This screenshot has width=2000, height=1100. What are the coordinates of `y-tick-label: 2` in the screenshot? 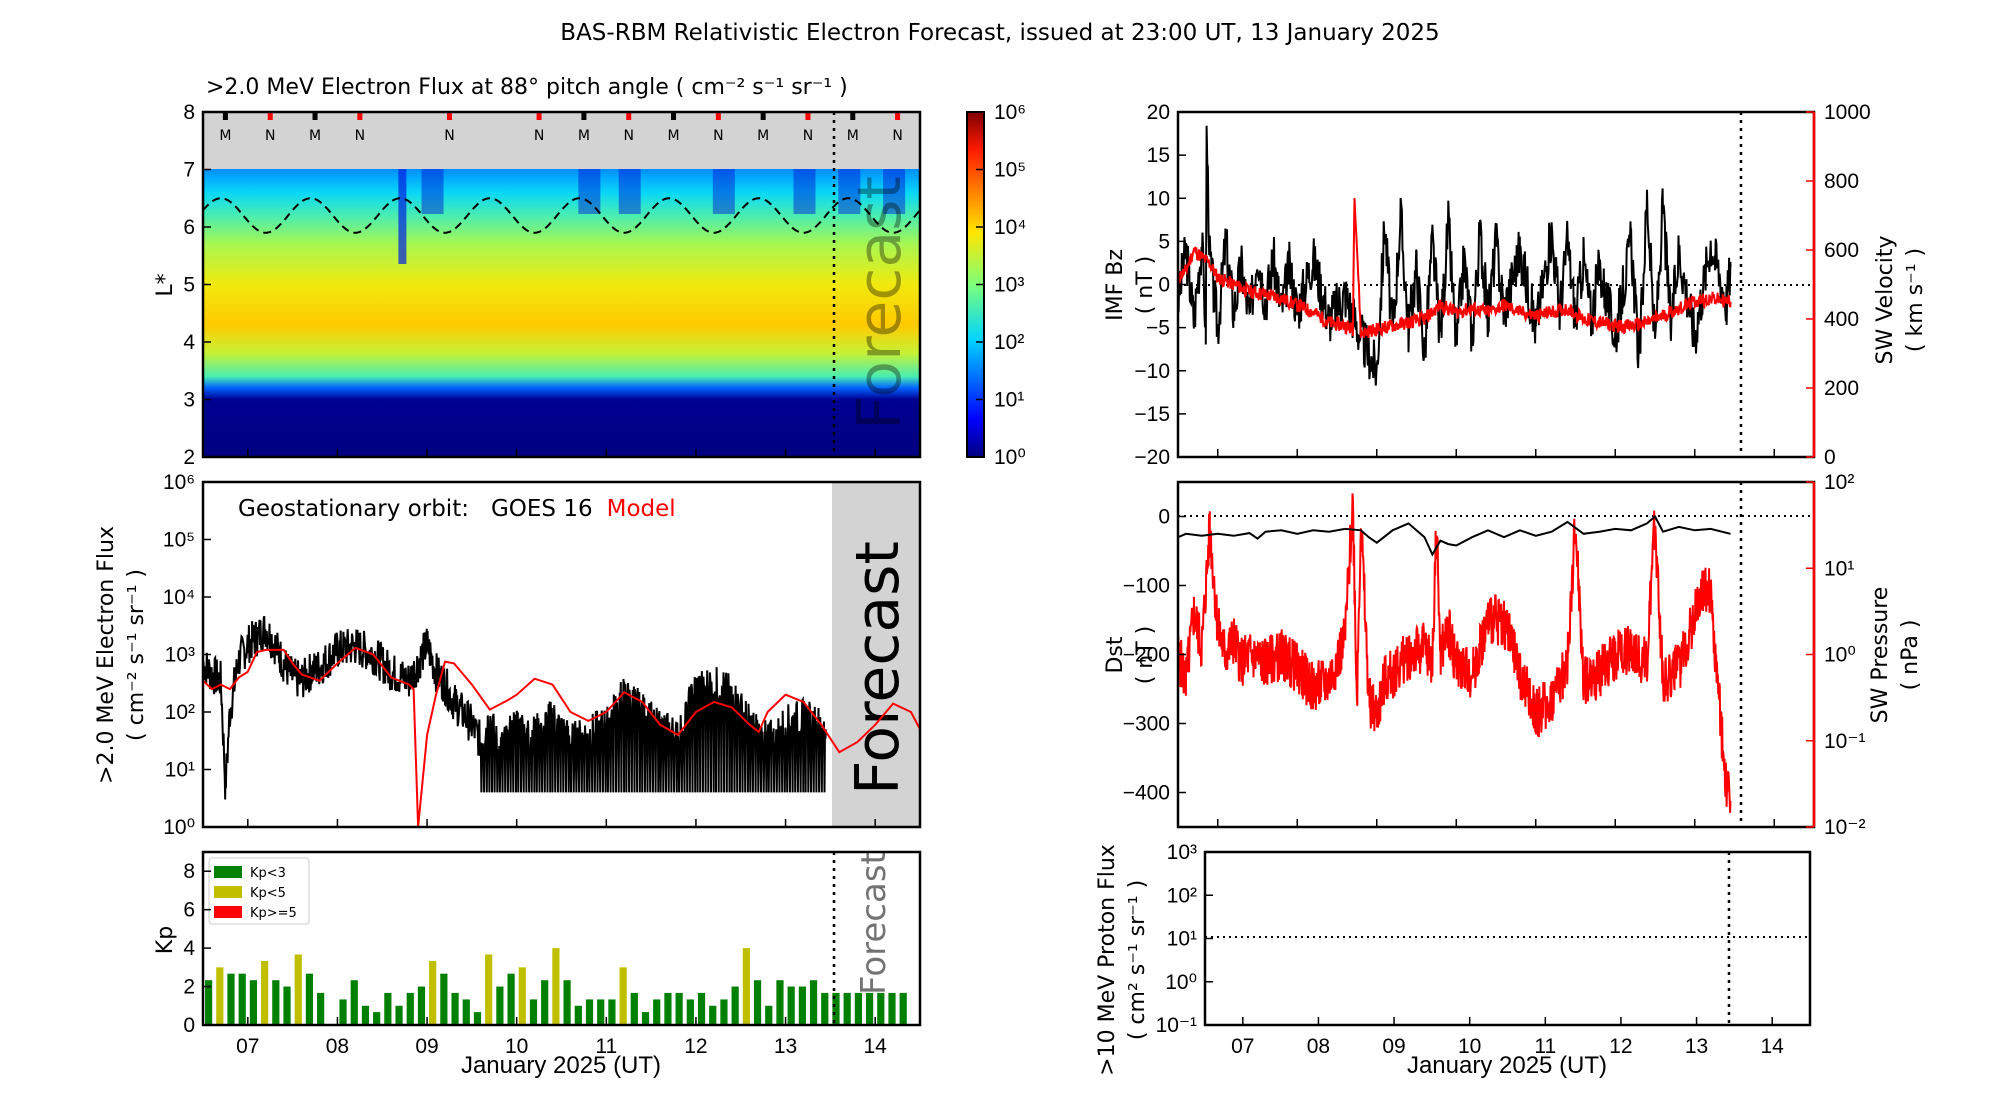 It's located at (189, 987).